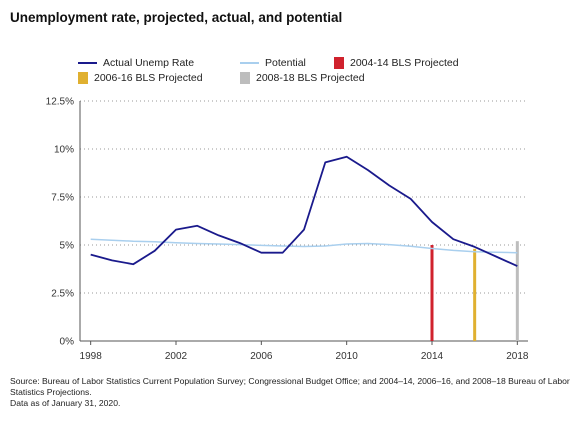  What do you see at coordinates (64, 150) in the screenshot?
I see `y-tick-label: 10%` at bounding box center [64, 150].